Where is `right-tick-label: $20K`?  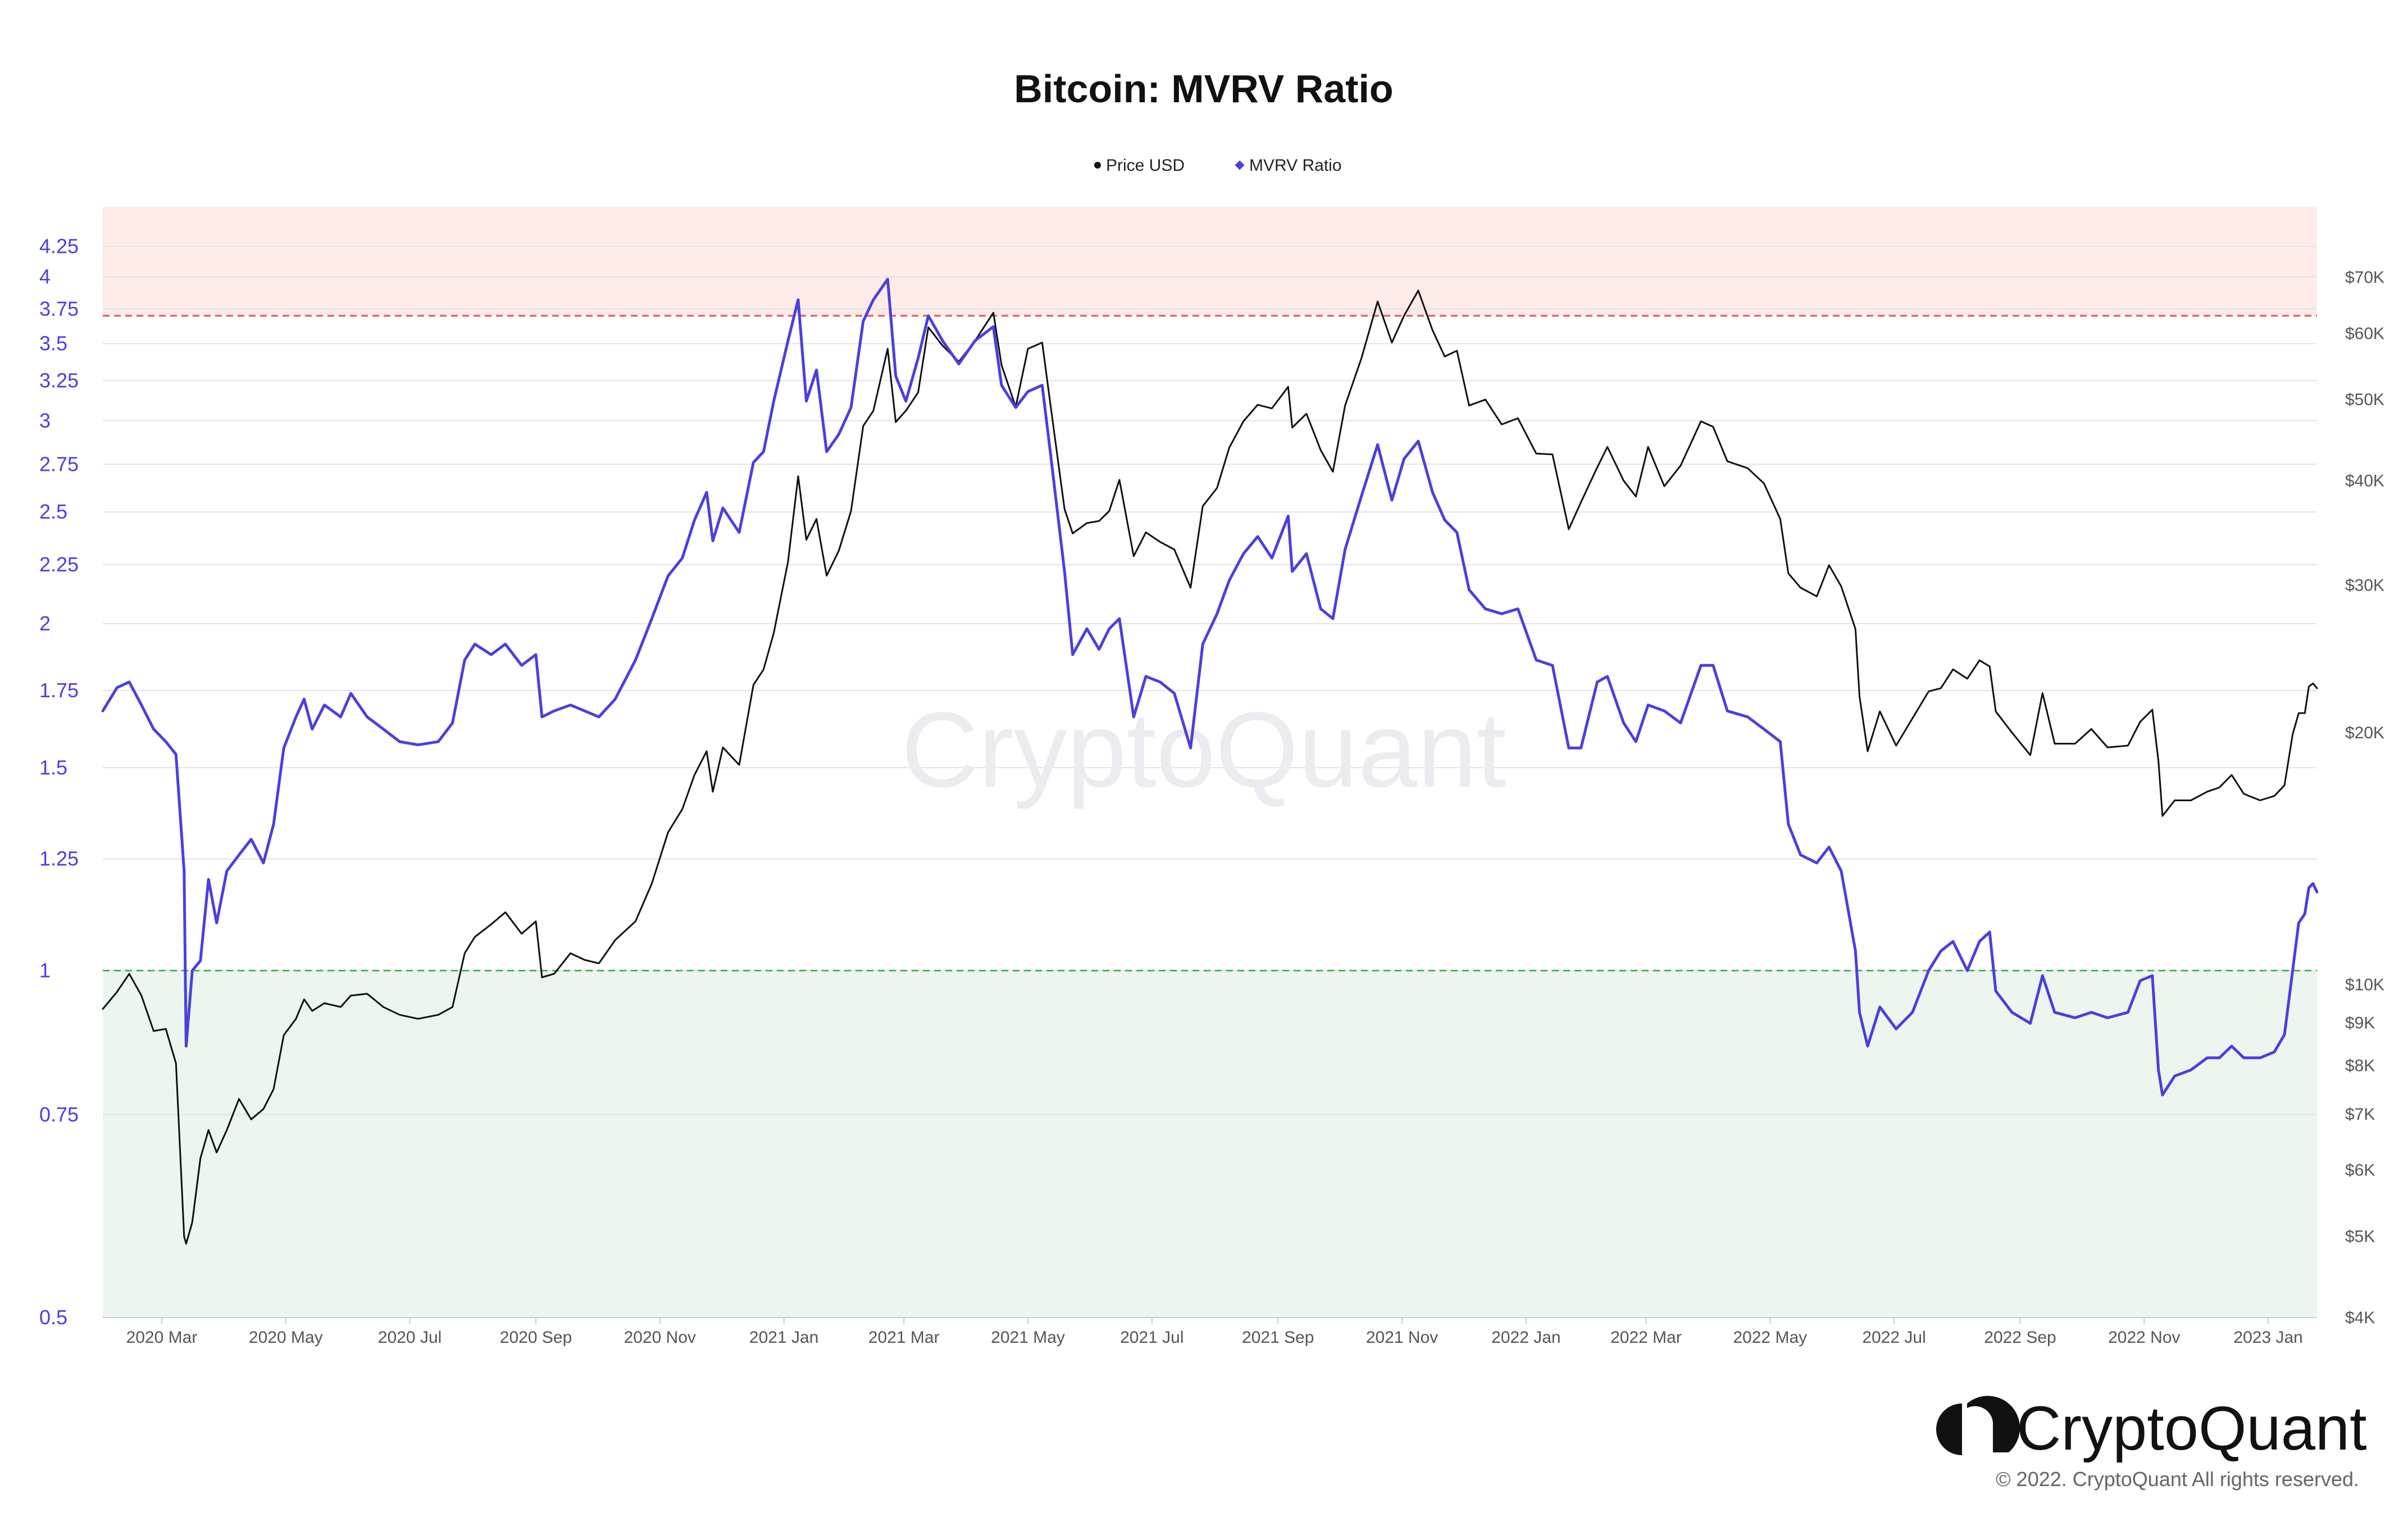 right-tick-label: $20K is located at coordinates (2364, 733).